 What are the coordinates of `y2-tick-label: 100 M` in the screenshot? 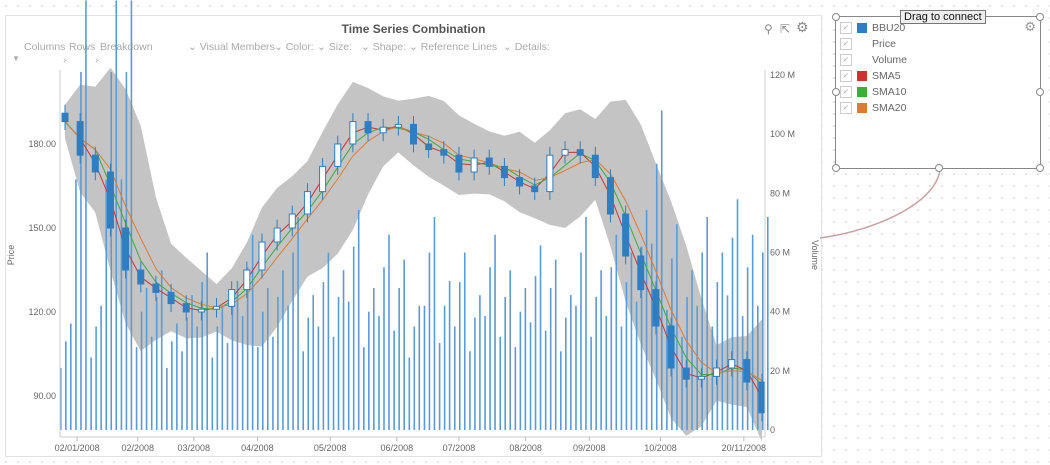 It's located at (782, 134).